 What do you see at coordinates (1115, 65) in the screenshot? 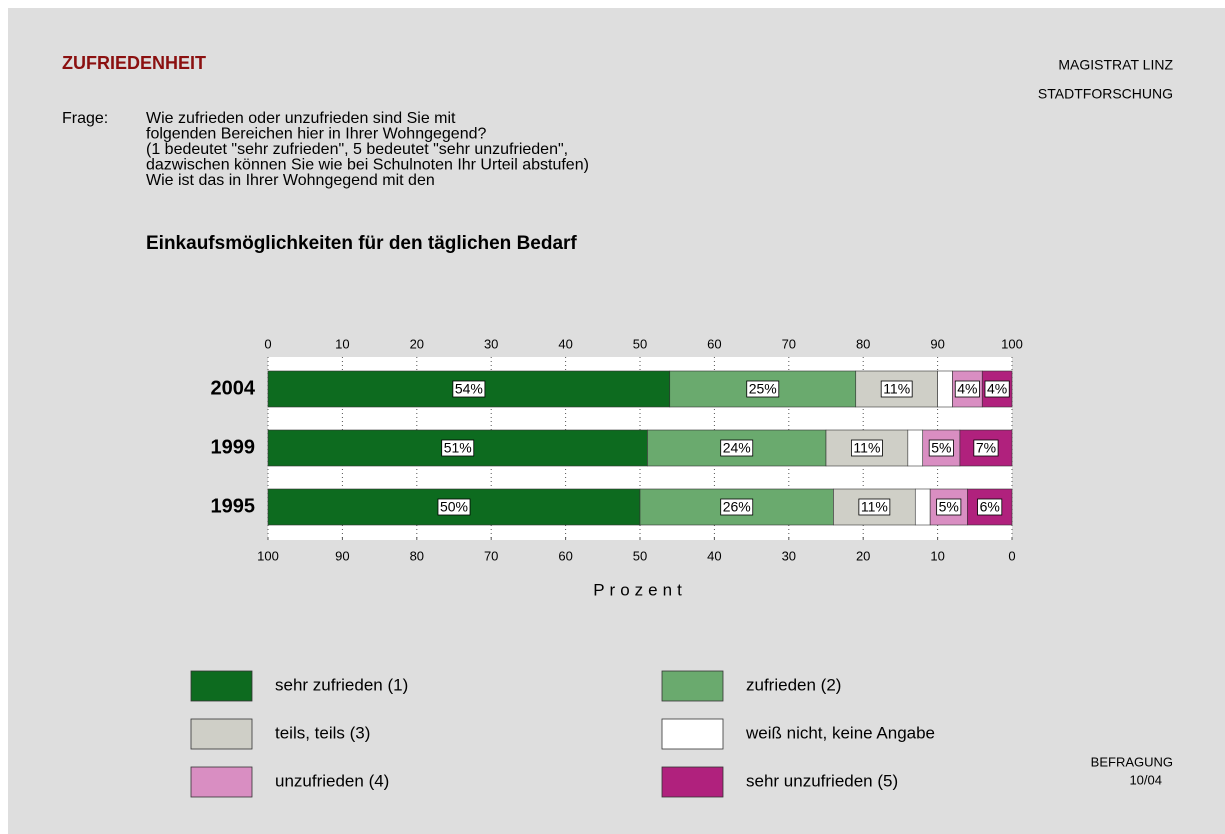
I see `org: MAGISTRAT LINZ` at bounding box center [1115, 65].